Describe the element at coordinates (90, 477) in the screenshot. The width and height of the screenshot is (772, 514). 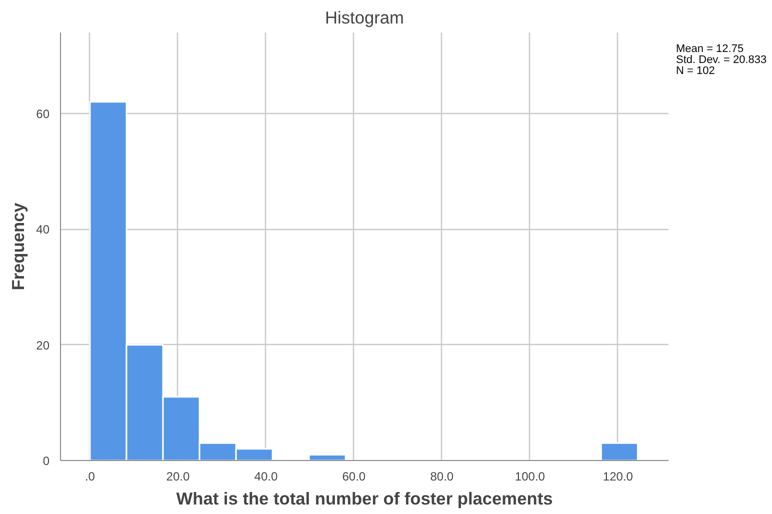
I see `x-tick-label: .0` at that location.